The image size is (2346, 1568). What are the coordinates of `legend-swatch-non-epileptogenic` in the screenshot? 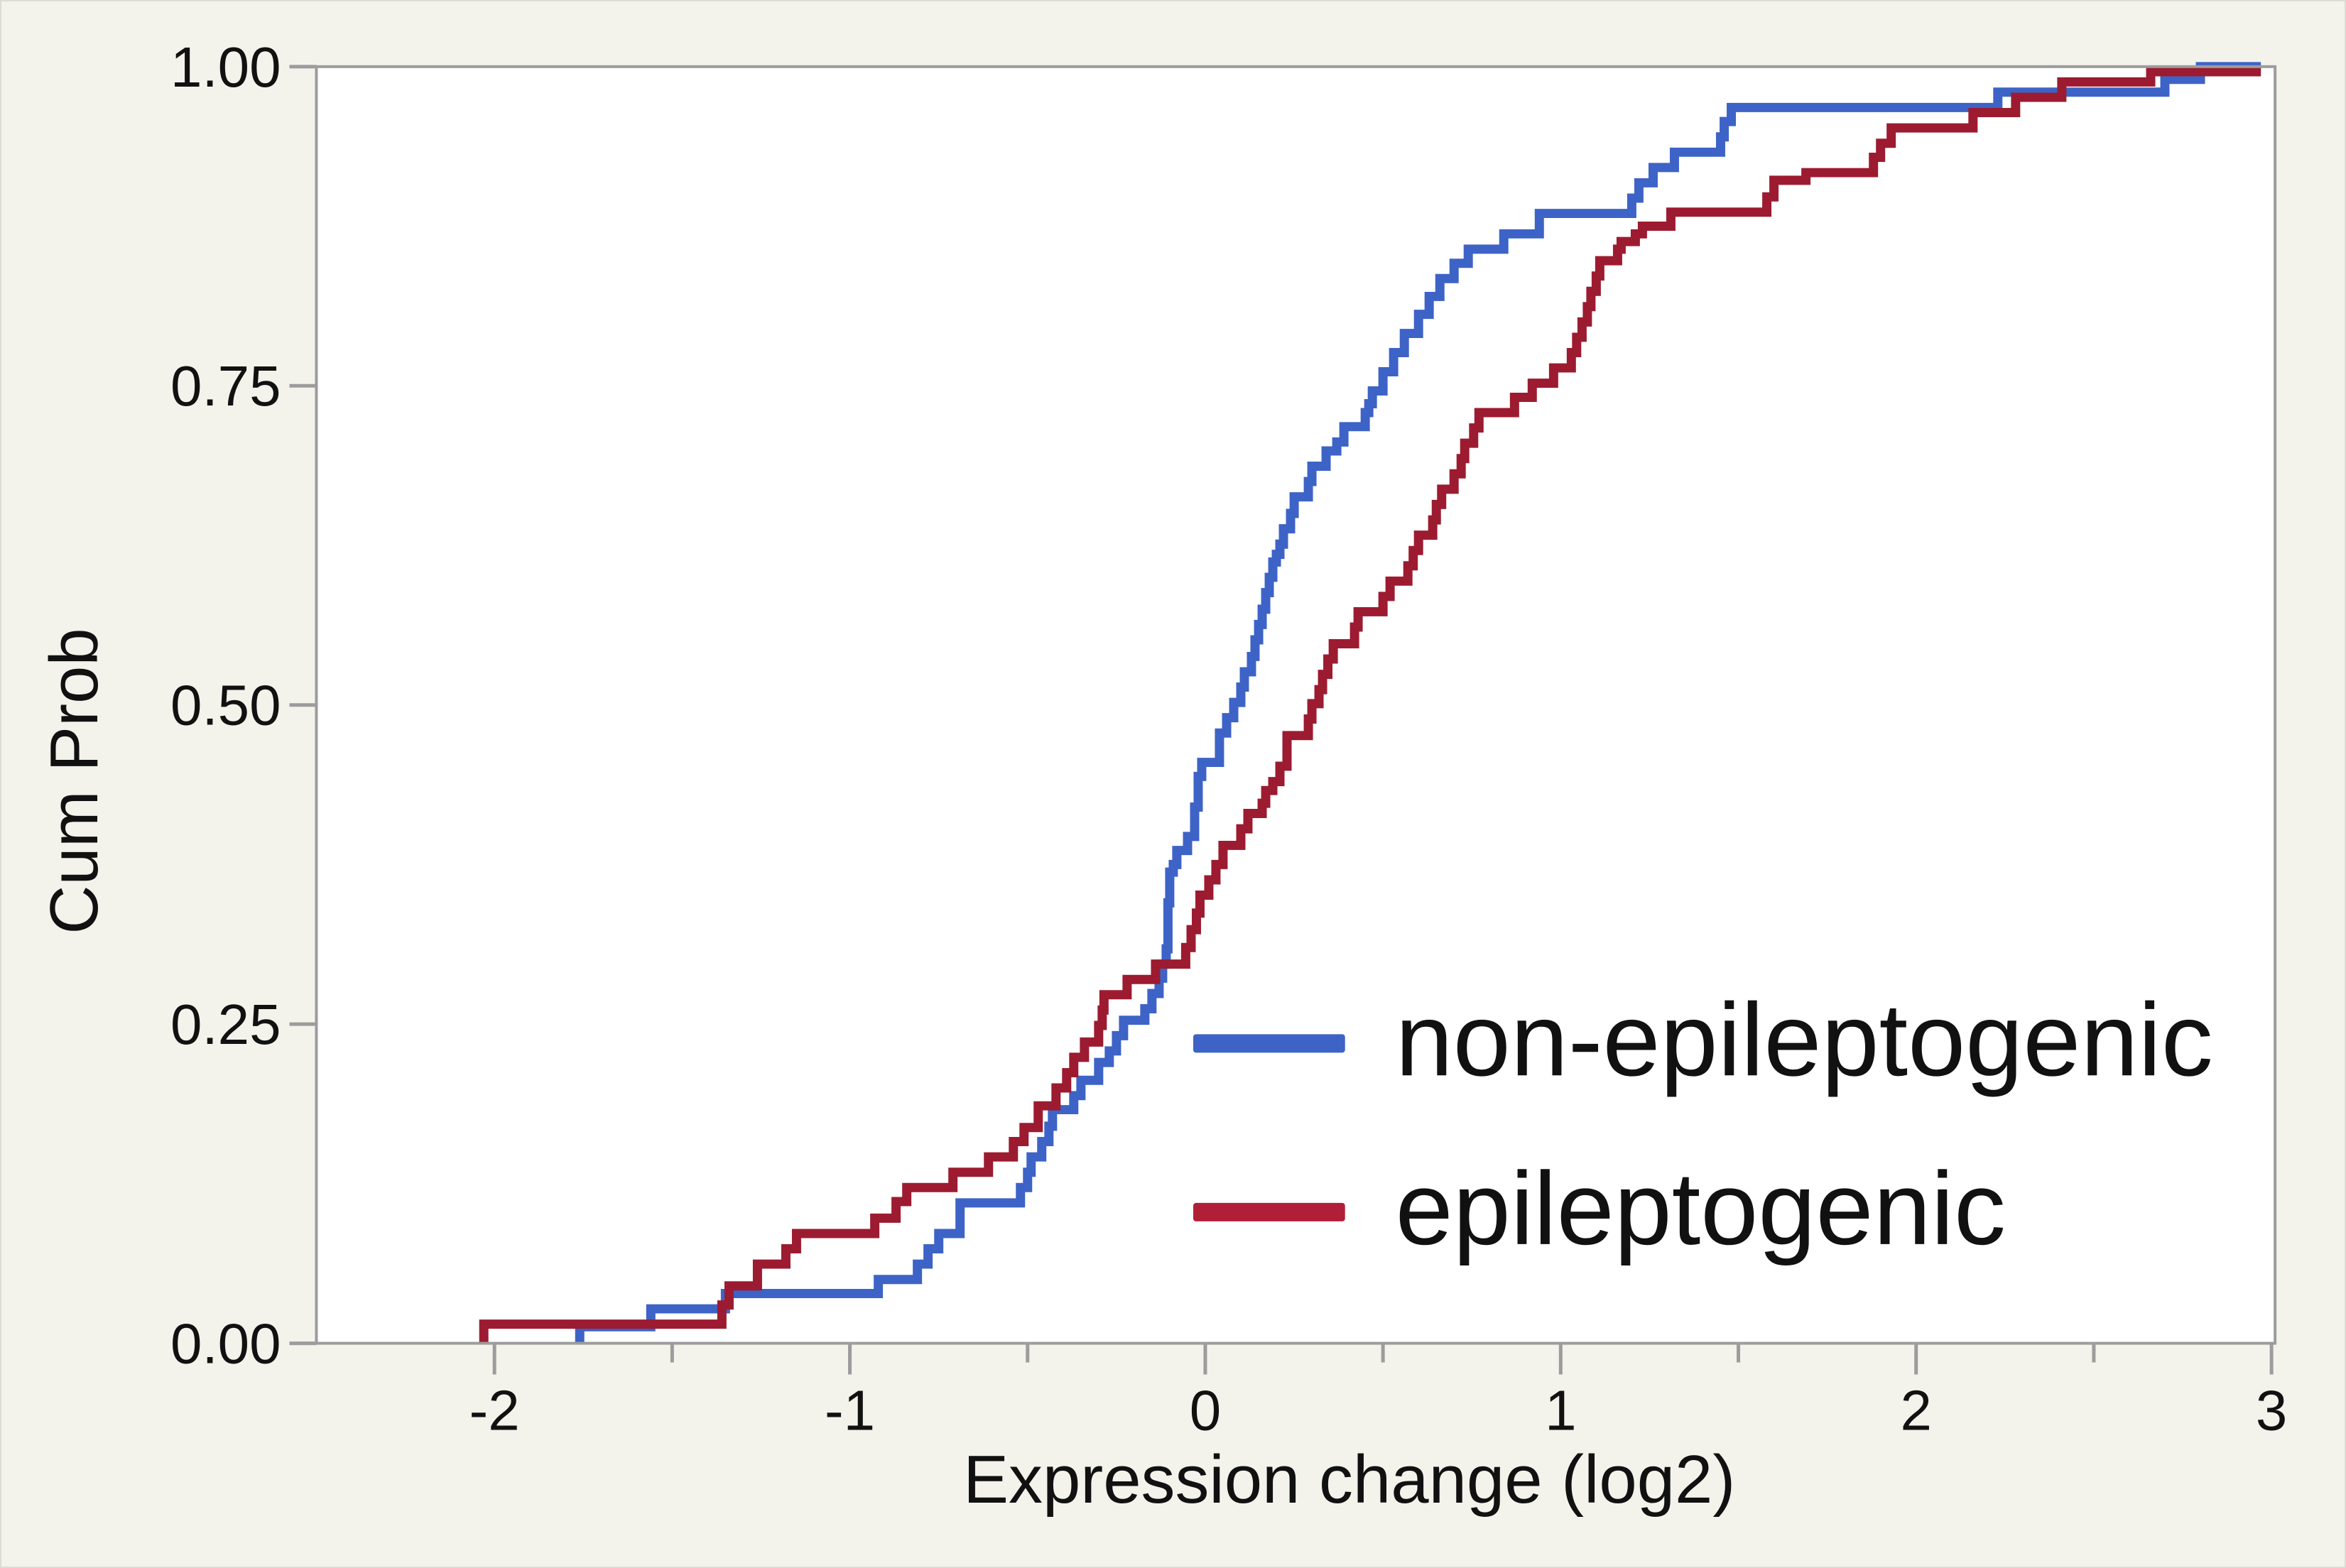 It's located at (1269, 1043).